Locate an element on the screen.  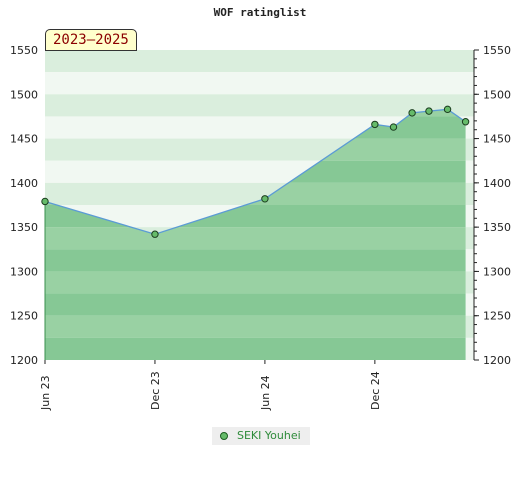
y-axis-left: 1200 1250 1300 1350 1400 1450 1500 1550 is located at coordinates (24, 205).